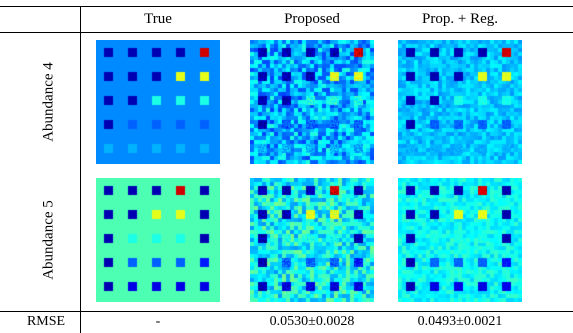 This screenshot has width=573, height=333. What do you see at coordinates (312, 321) in the screenshot?
I see `rmse-proposed: 0.0530±0.0028` at bounding box center [312, 321].